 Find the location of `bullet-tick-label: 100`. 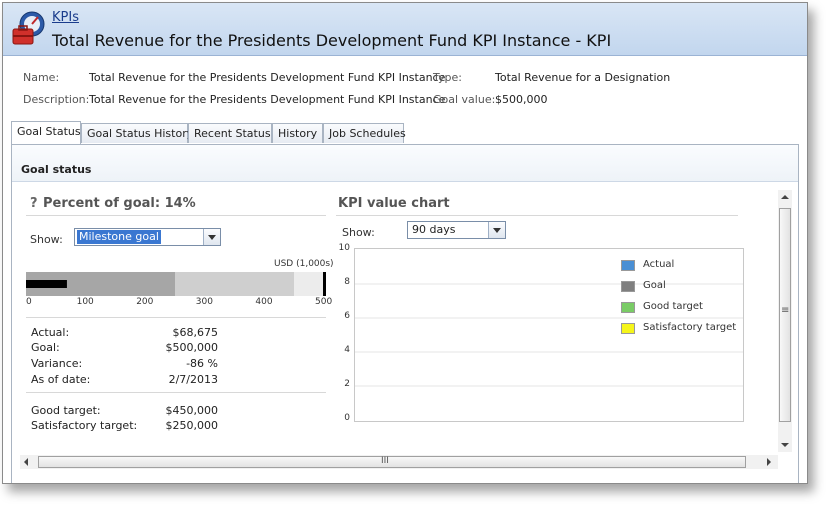

bullet-tick-label: 100 is located at coordinates (85, 302).